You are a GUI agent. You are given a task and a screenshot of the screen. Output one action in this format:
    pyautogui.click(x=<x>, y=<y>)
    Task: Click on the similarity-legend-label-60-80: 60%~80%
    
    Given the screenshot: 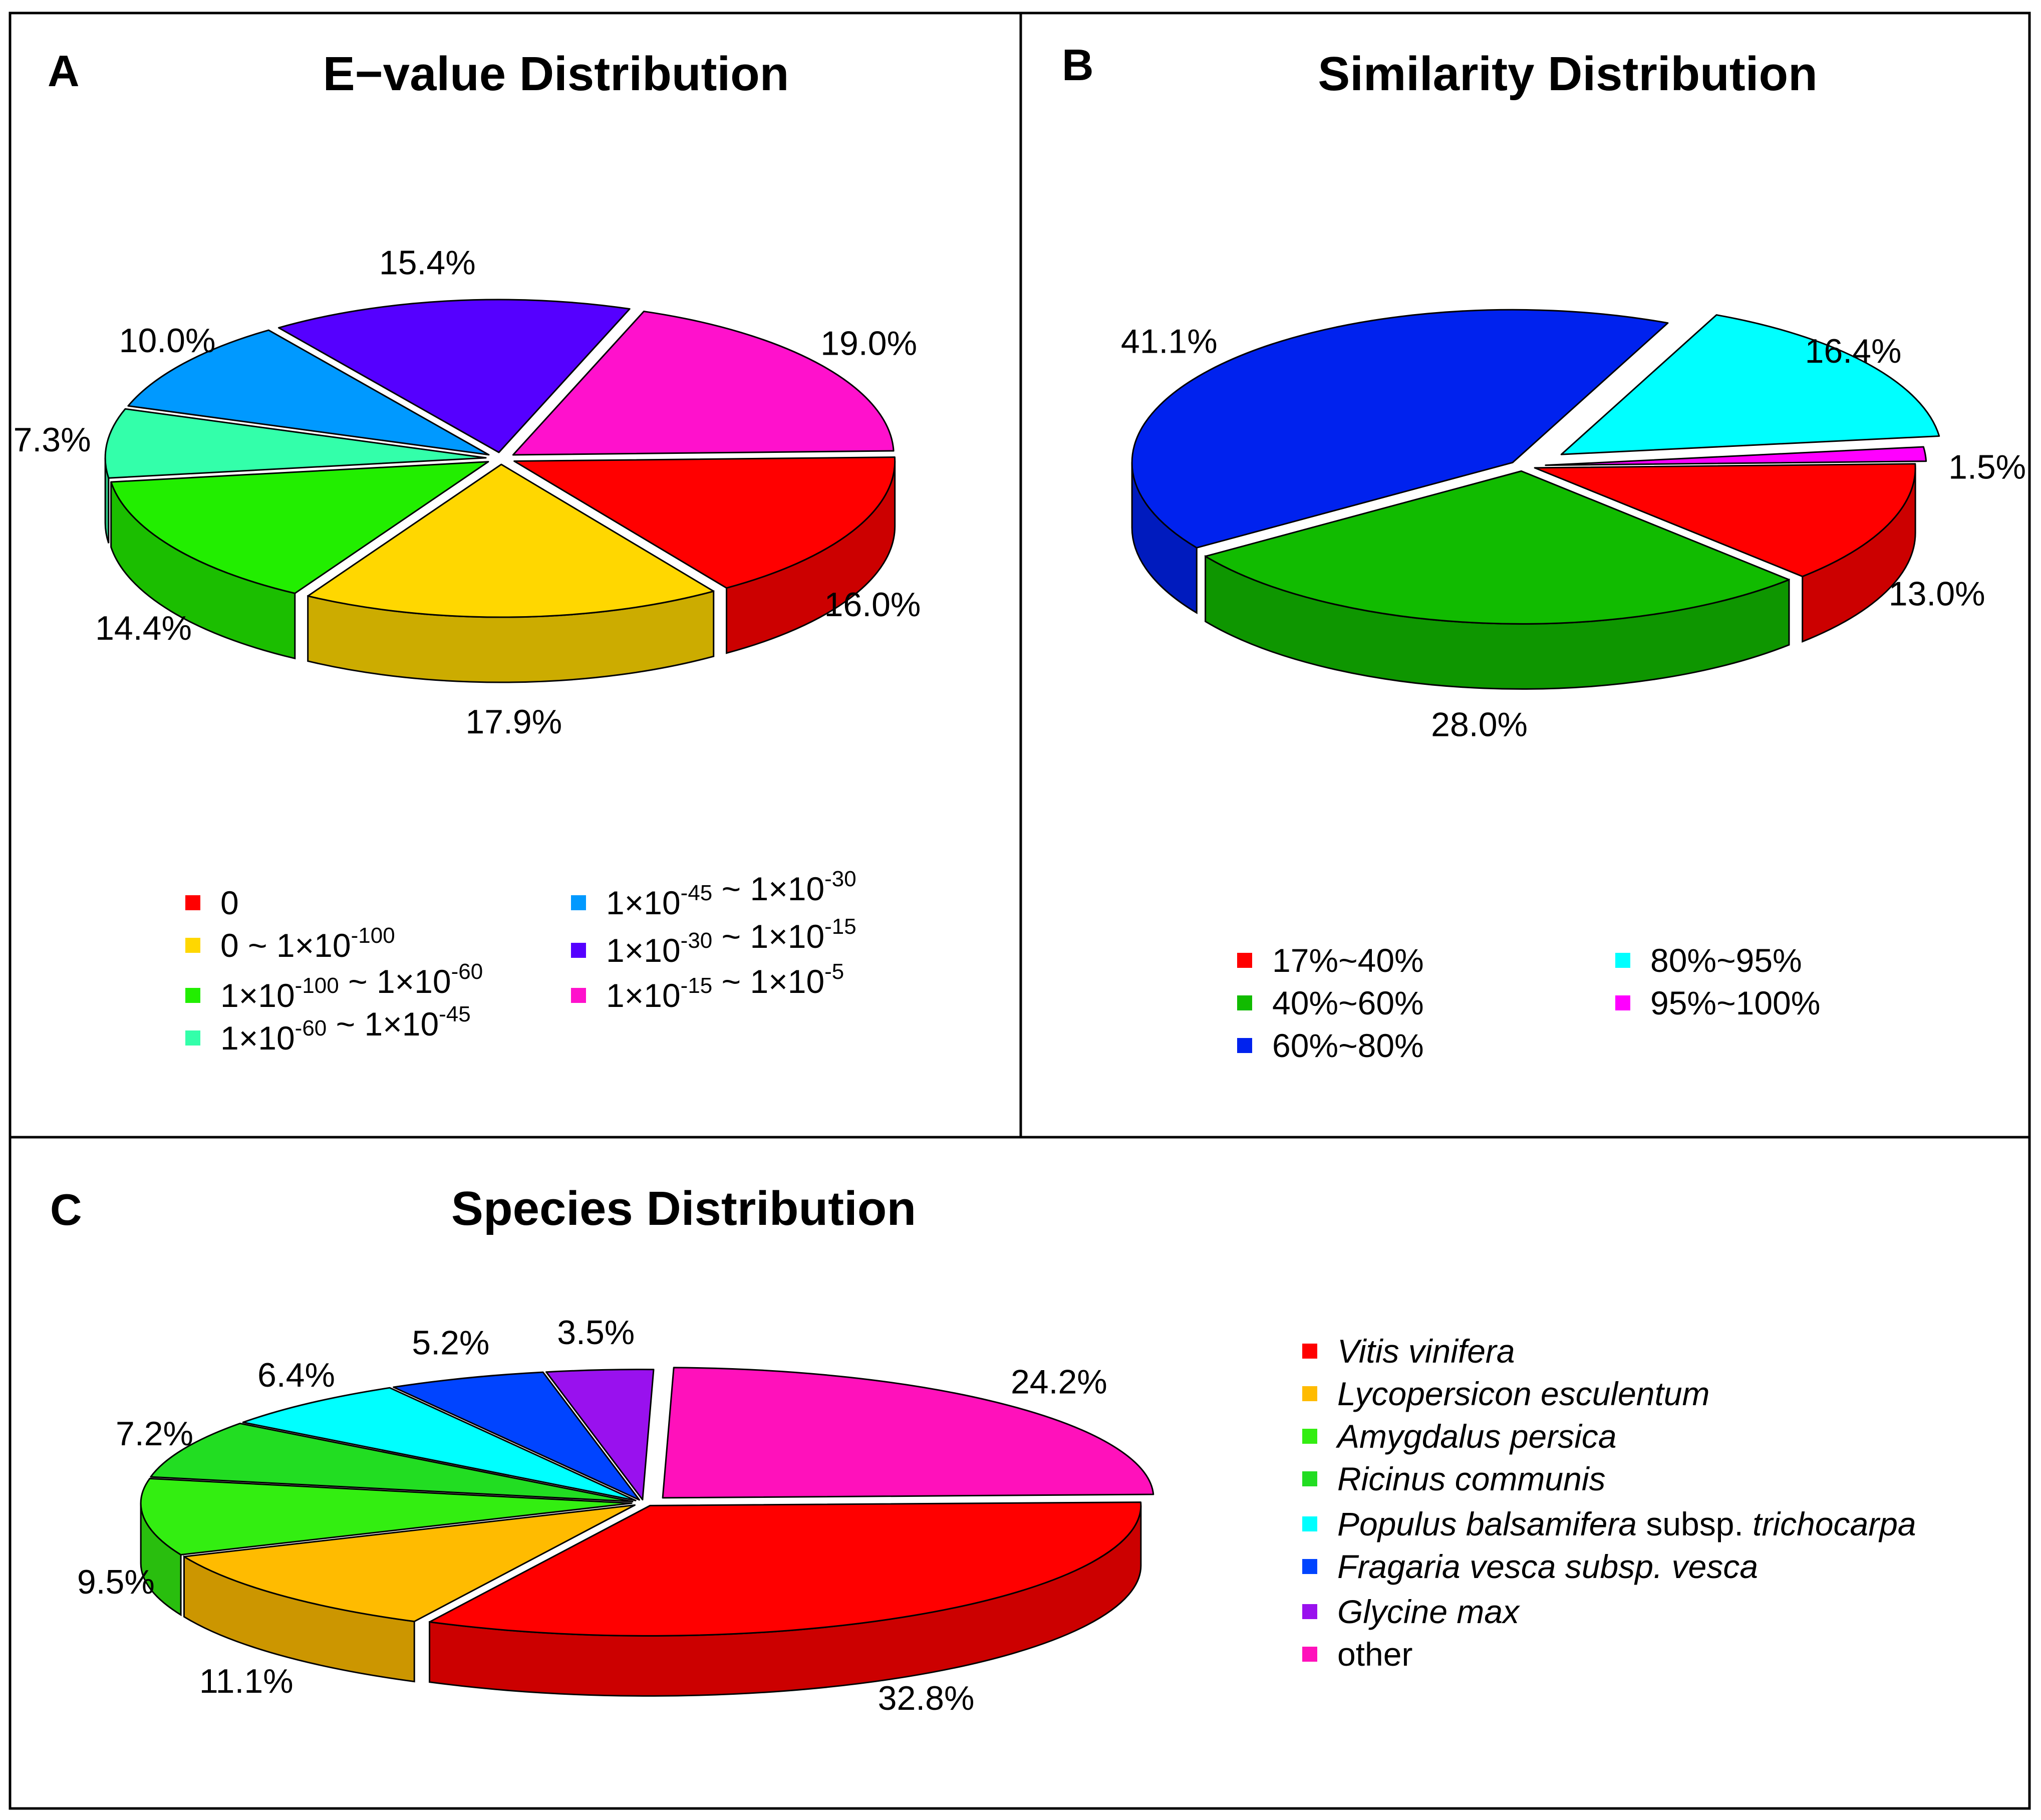 What is the action you would take?
    pyautogui.click(x=1348, y=1045)
    